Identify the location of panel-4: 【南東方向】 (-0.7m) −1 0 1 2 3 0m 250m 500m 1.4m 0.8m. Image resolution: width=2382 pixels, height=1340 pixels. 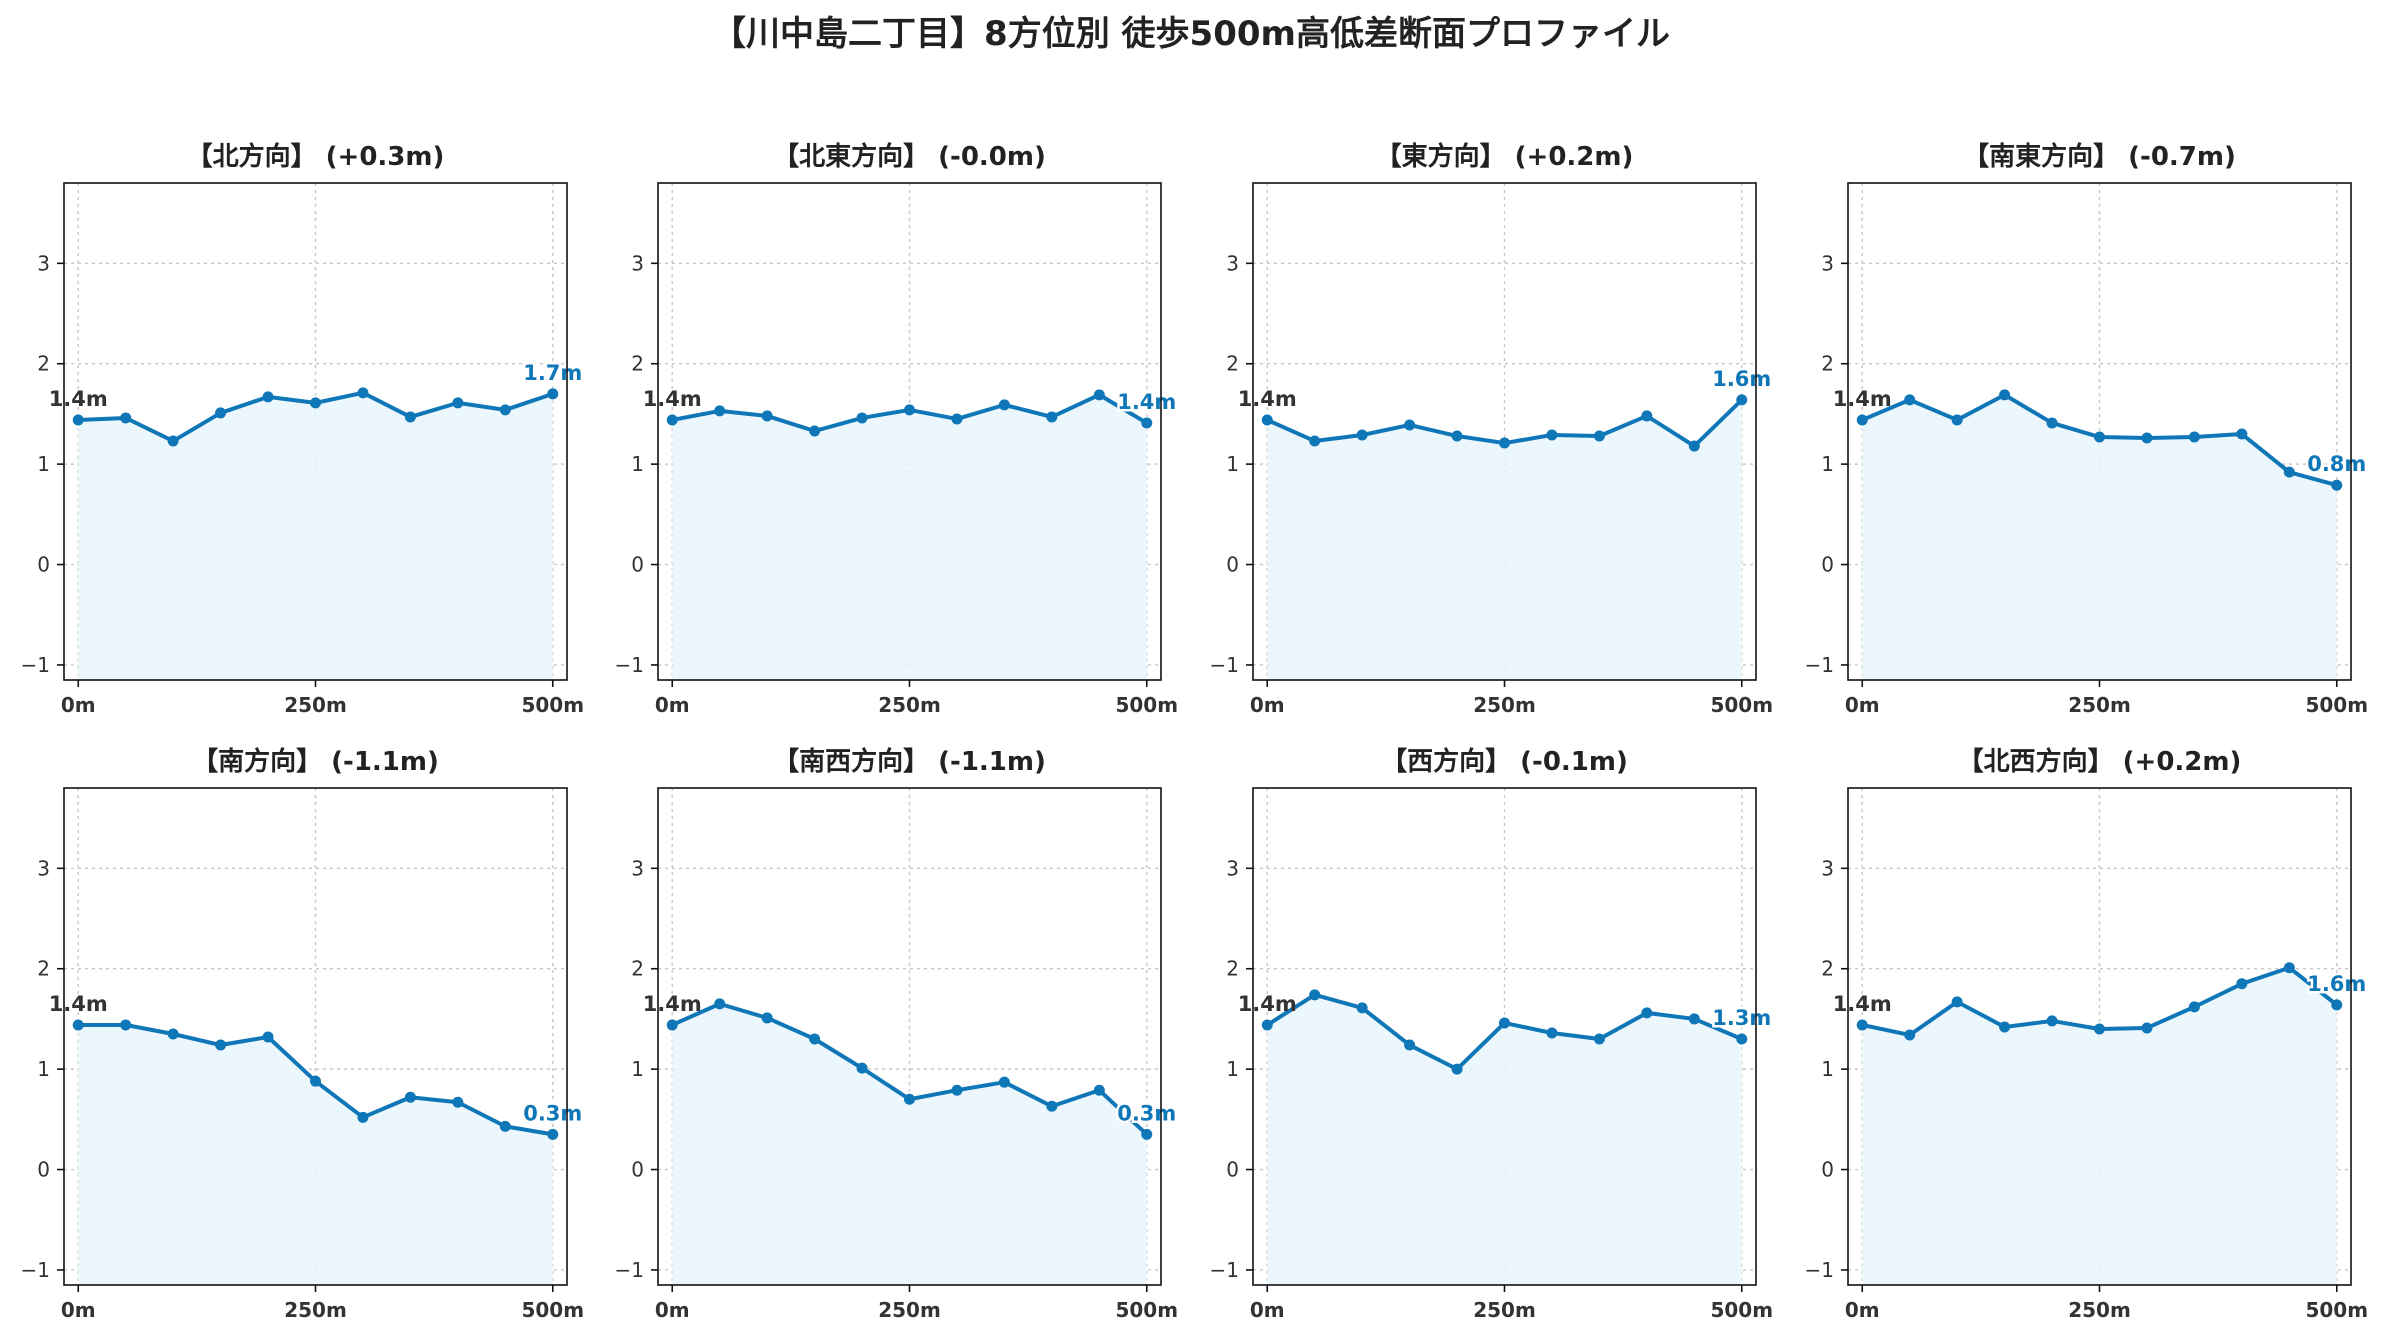
(2087, 429).